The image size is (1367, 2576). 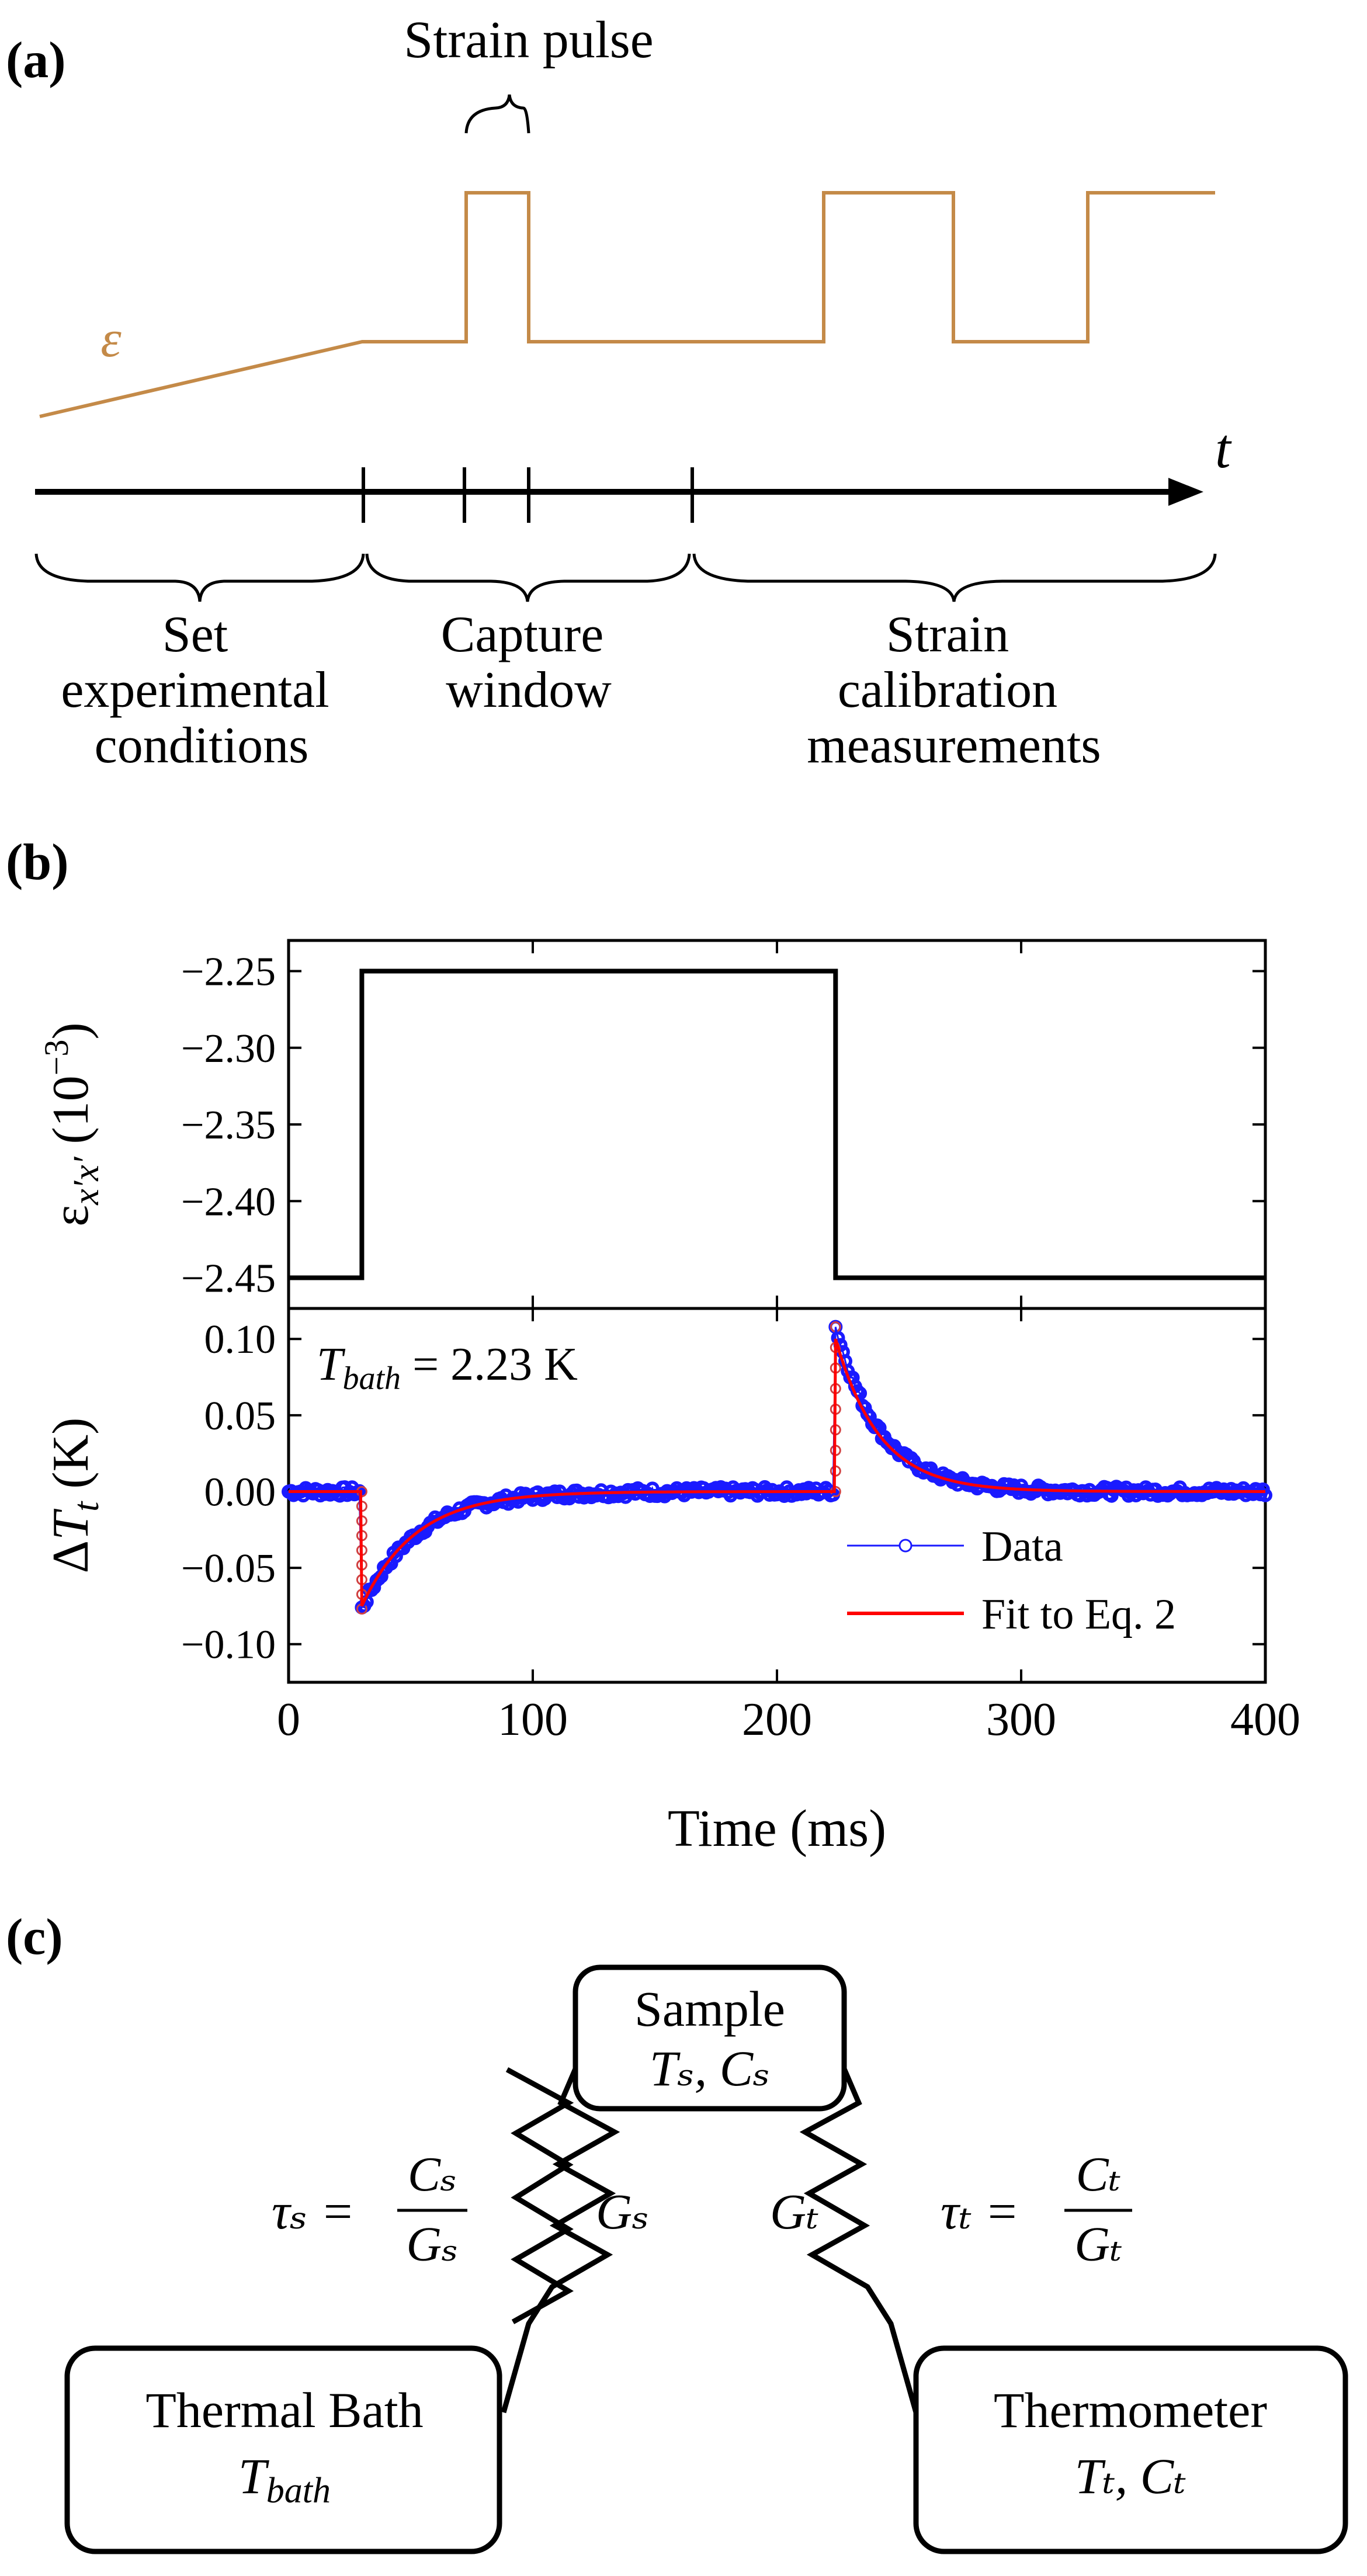 I want to click on annotation-symbol: T, so click(x=332, y=1364).